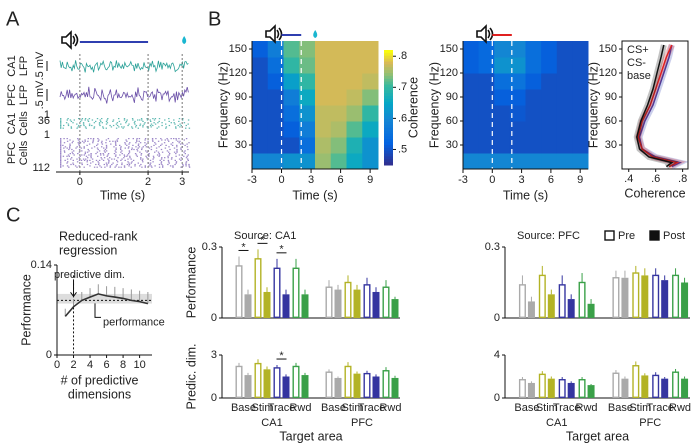 The image size is (695, 445). Describe the element at coordinates (526, 408) in the screenshot. I see `x-tick-label: Base` at that location.